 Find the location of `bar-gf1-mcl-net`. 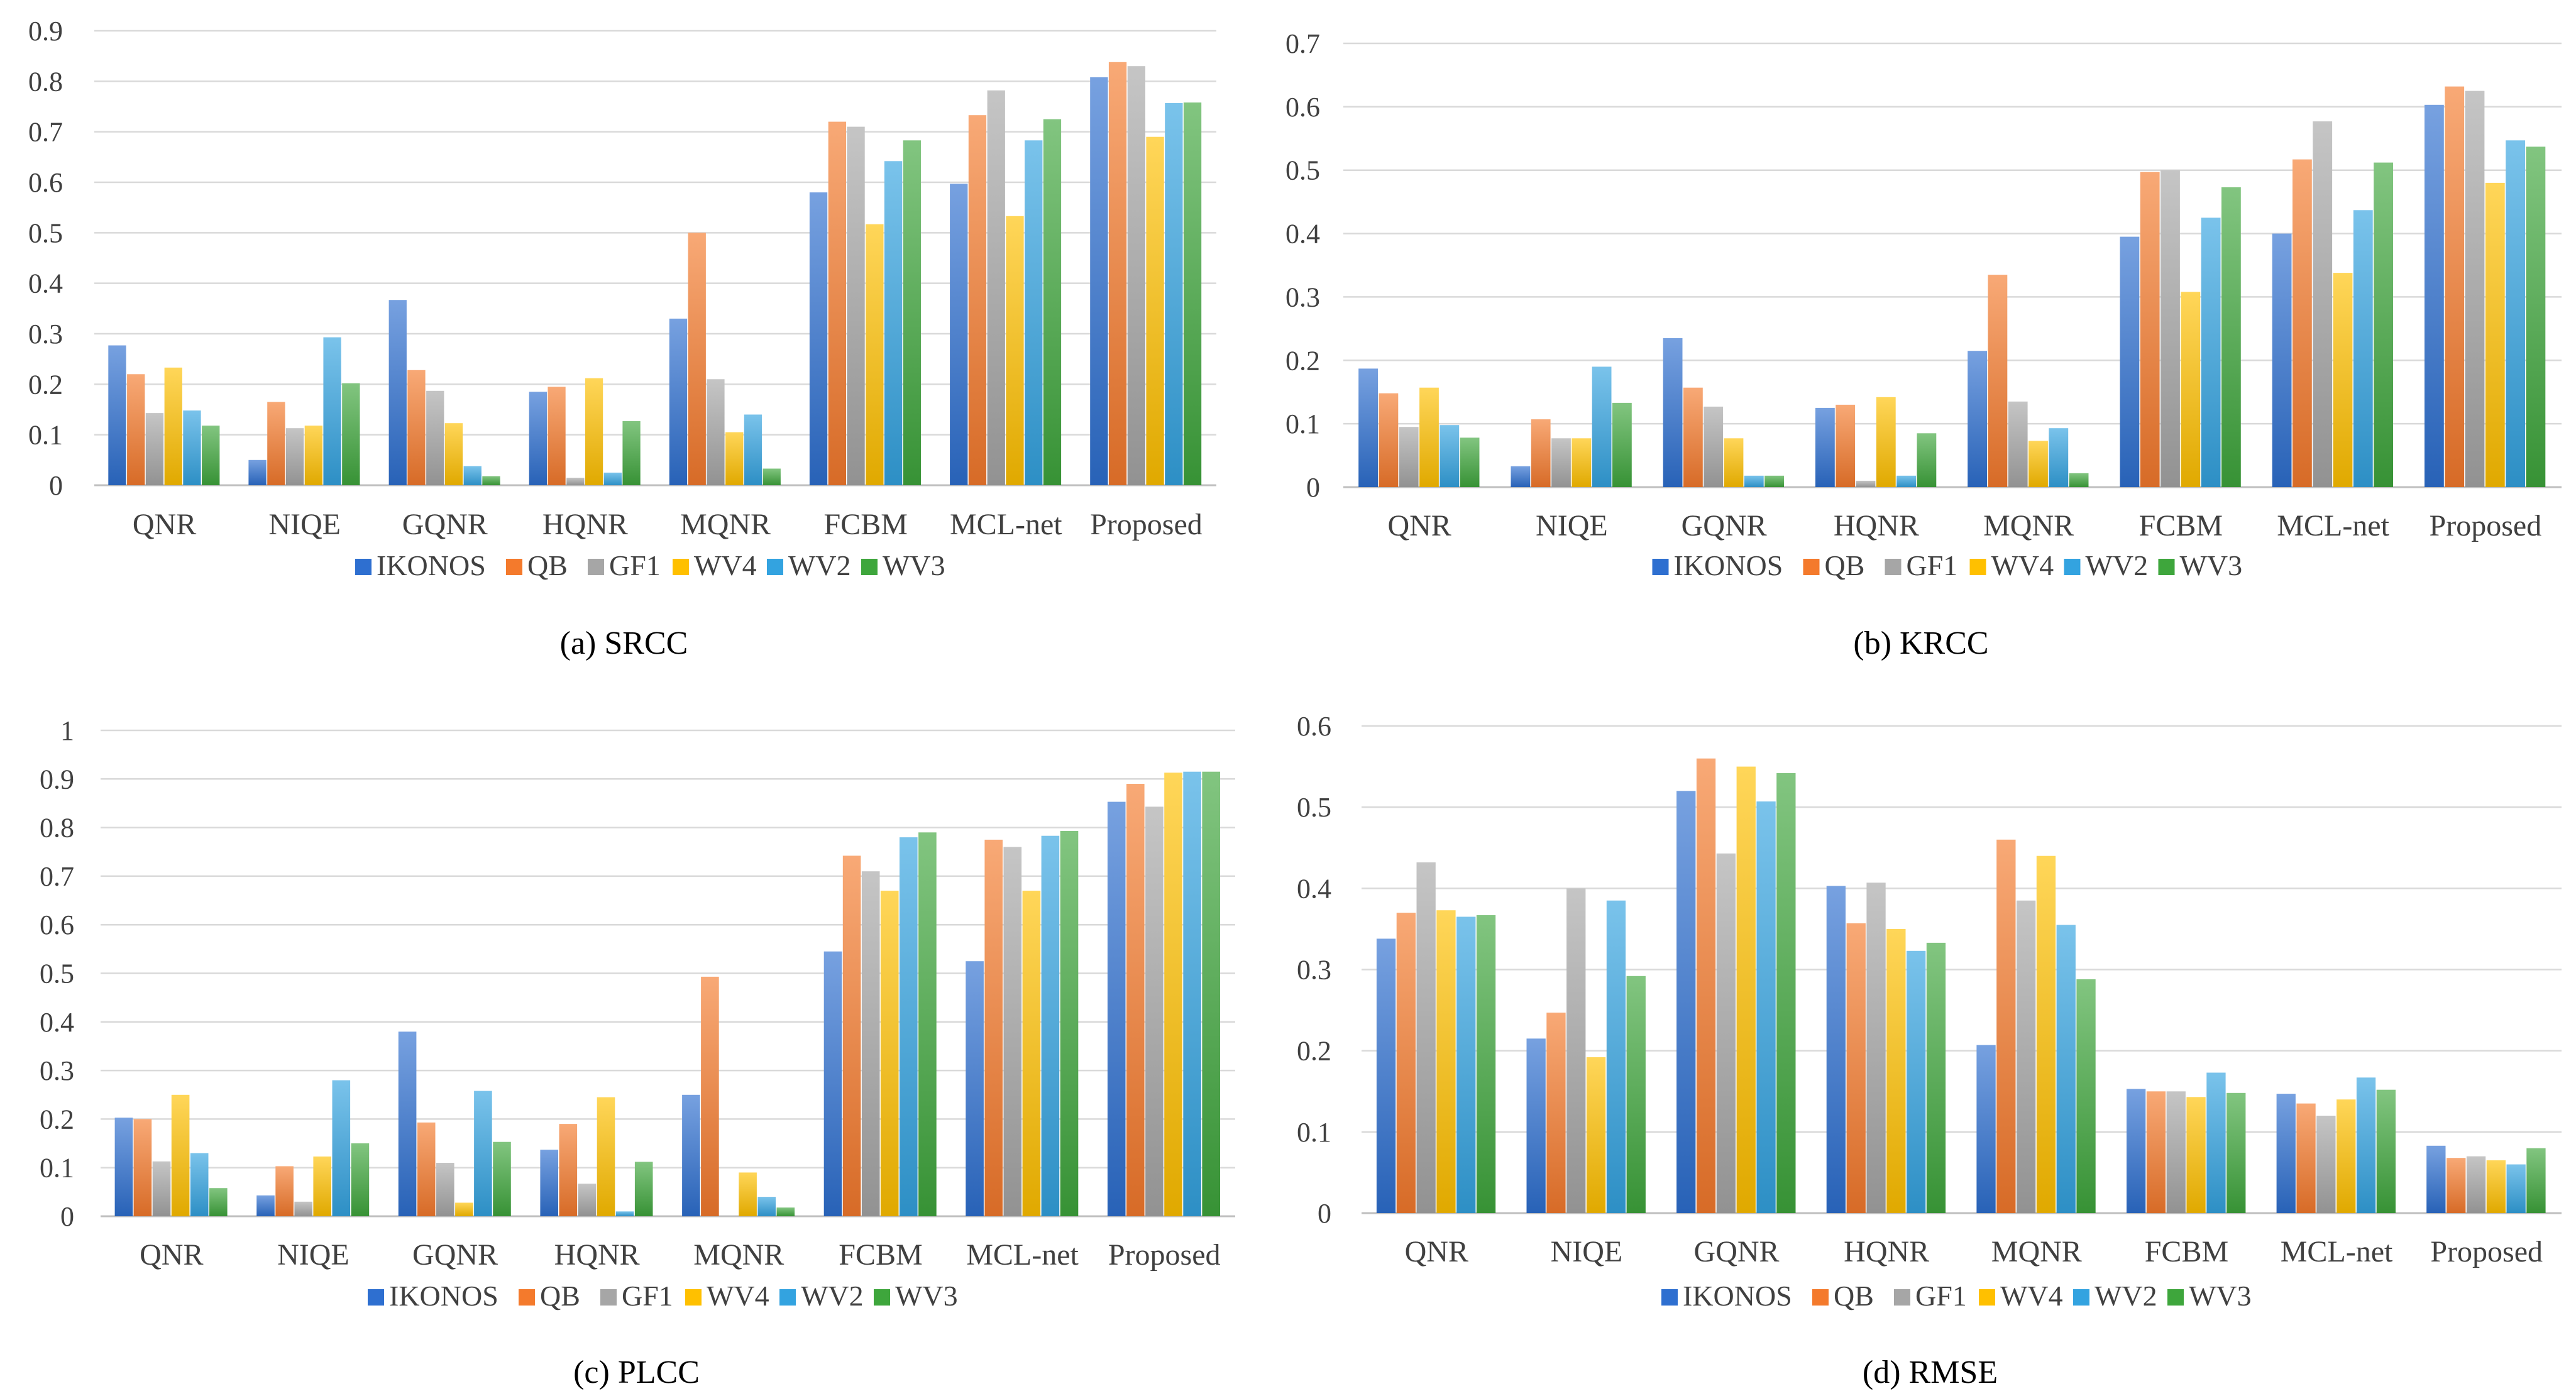

bar-gf1-mcl-net is located at coordinates (2323, 304).